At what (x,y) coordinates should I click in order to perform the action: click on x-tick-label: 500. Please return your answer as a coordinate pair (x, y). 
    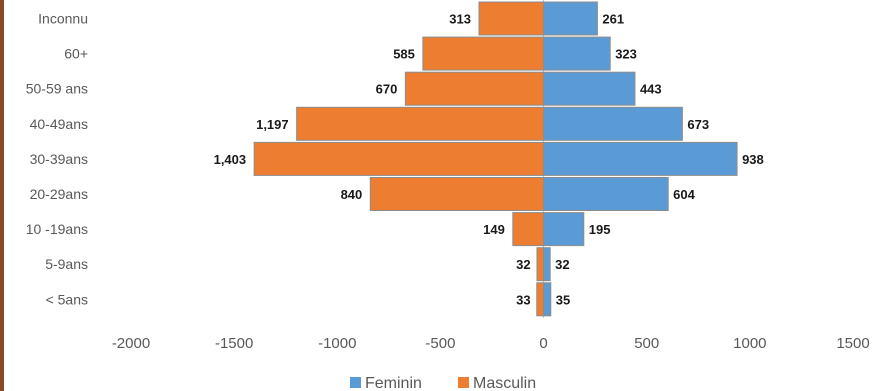
    Looking at the image, I should click on (646, 343).